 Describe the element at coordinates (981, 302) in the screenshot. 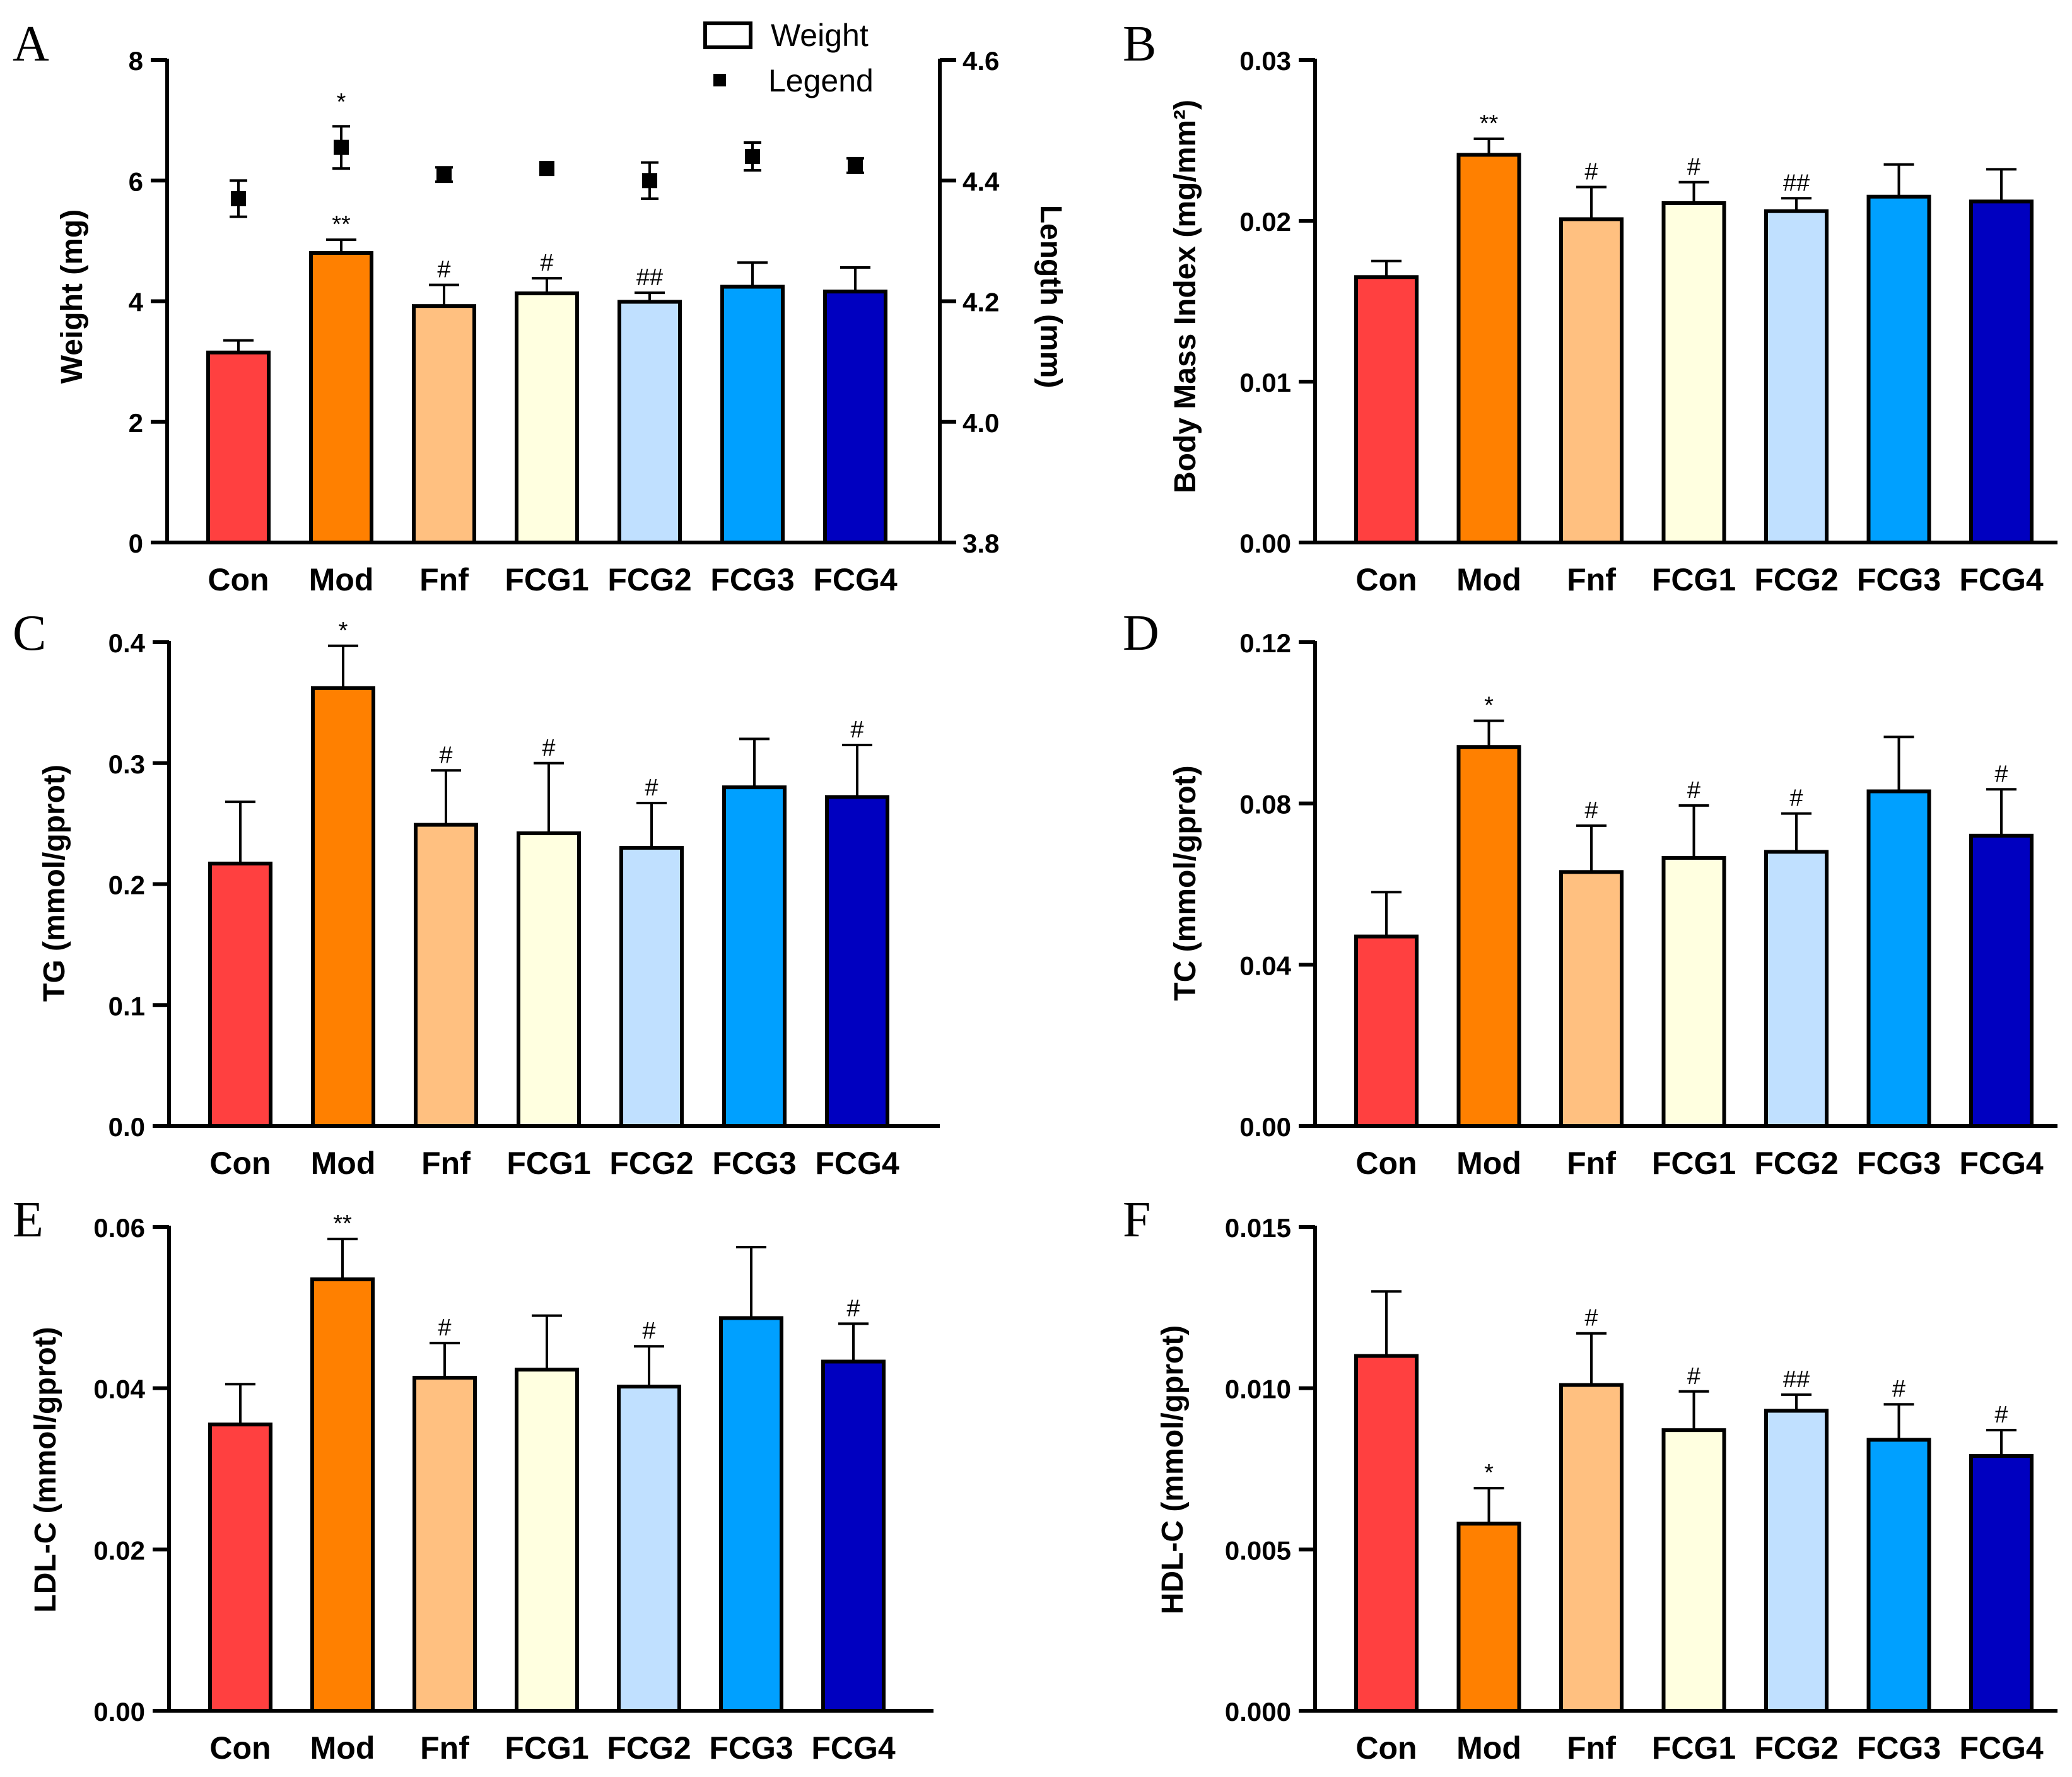

I see `y2-tick-label: 4.2` at that location.